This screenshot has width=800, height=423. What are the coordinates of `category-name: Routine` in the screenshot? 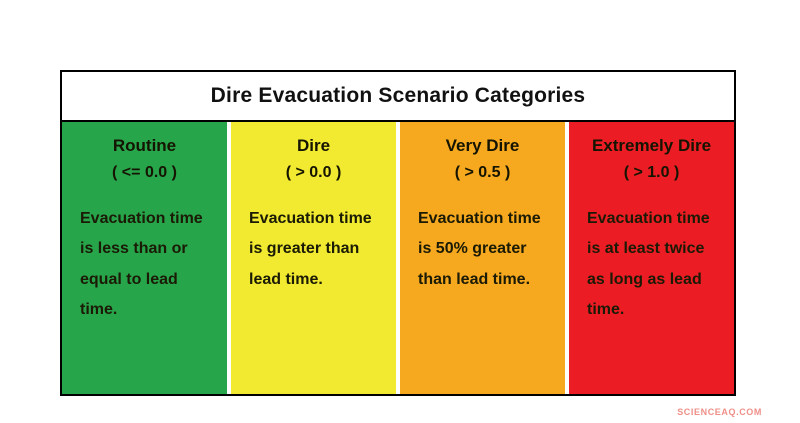 It's located at (144, 145).